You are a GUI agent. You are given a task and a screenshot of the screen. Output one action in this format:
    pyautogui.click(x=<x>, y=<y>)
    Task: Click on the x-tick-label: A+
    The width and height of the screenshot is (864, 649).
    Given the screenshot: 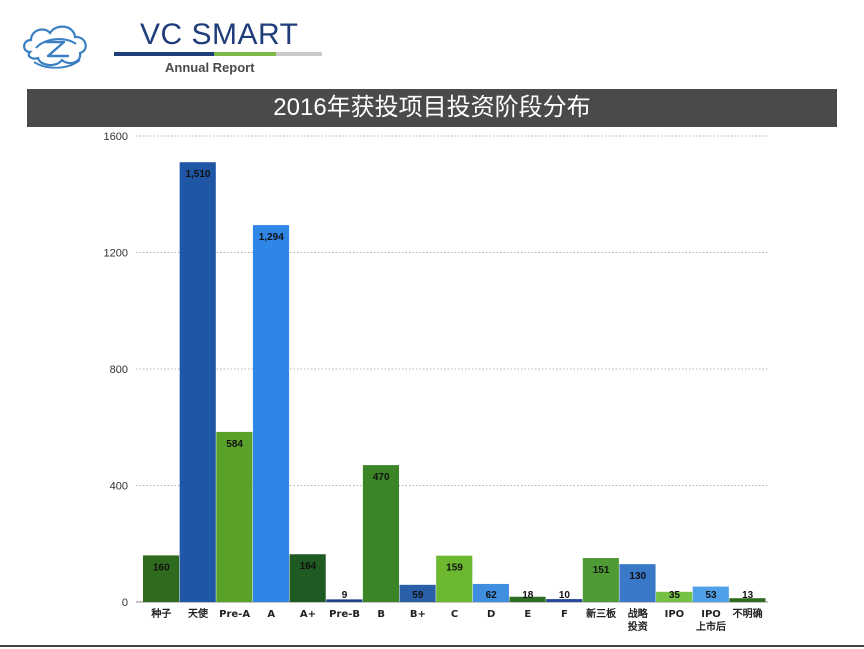 What is the action you would take?
    pyautogui.click(x=308, y=614)
    